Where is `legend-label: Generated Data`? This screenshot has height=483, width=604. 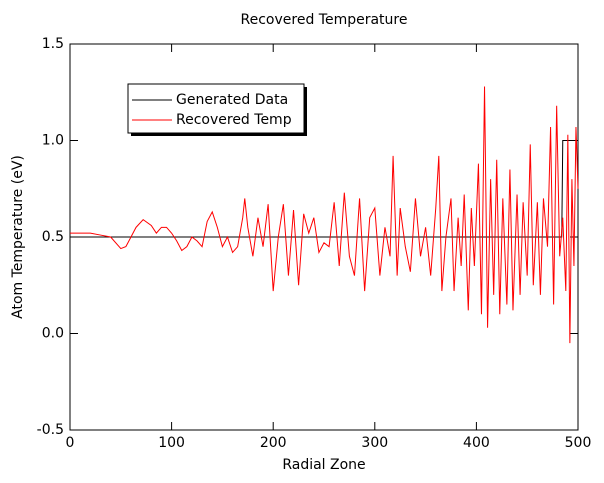
legend-label: Generated Data is located at coordinates (232, 100).